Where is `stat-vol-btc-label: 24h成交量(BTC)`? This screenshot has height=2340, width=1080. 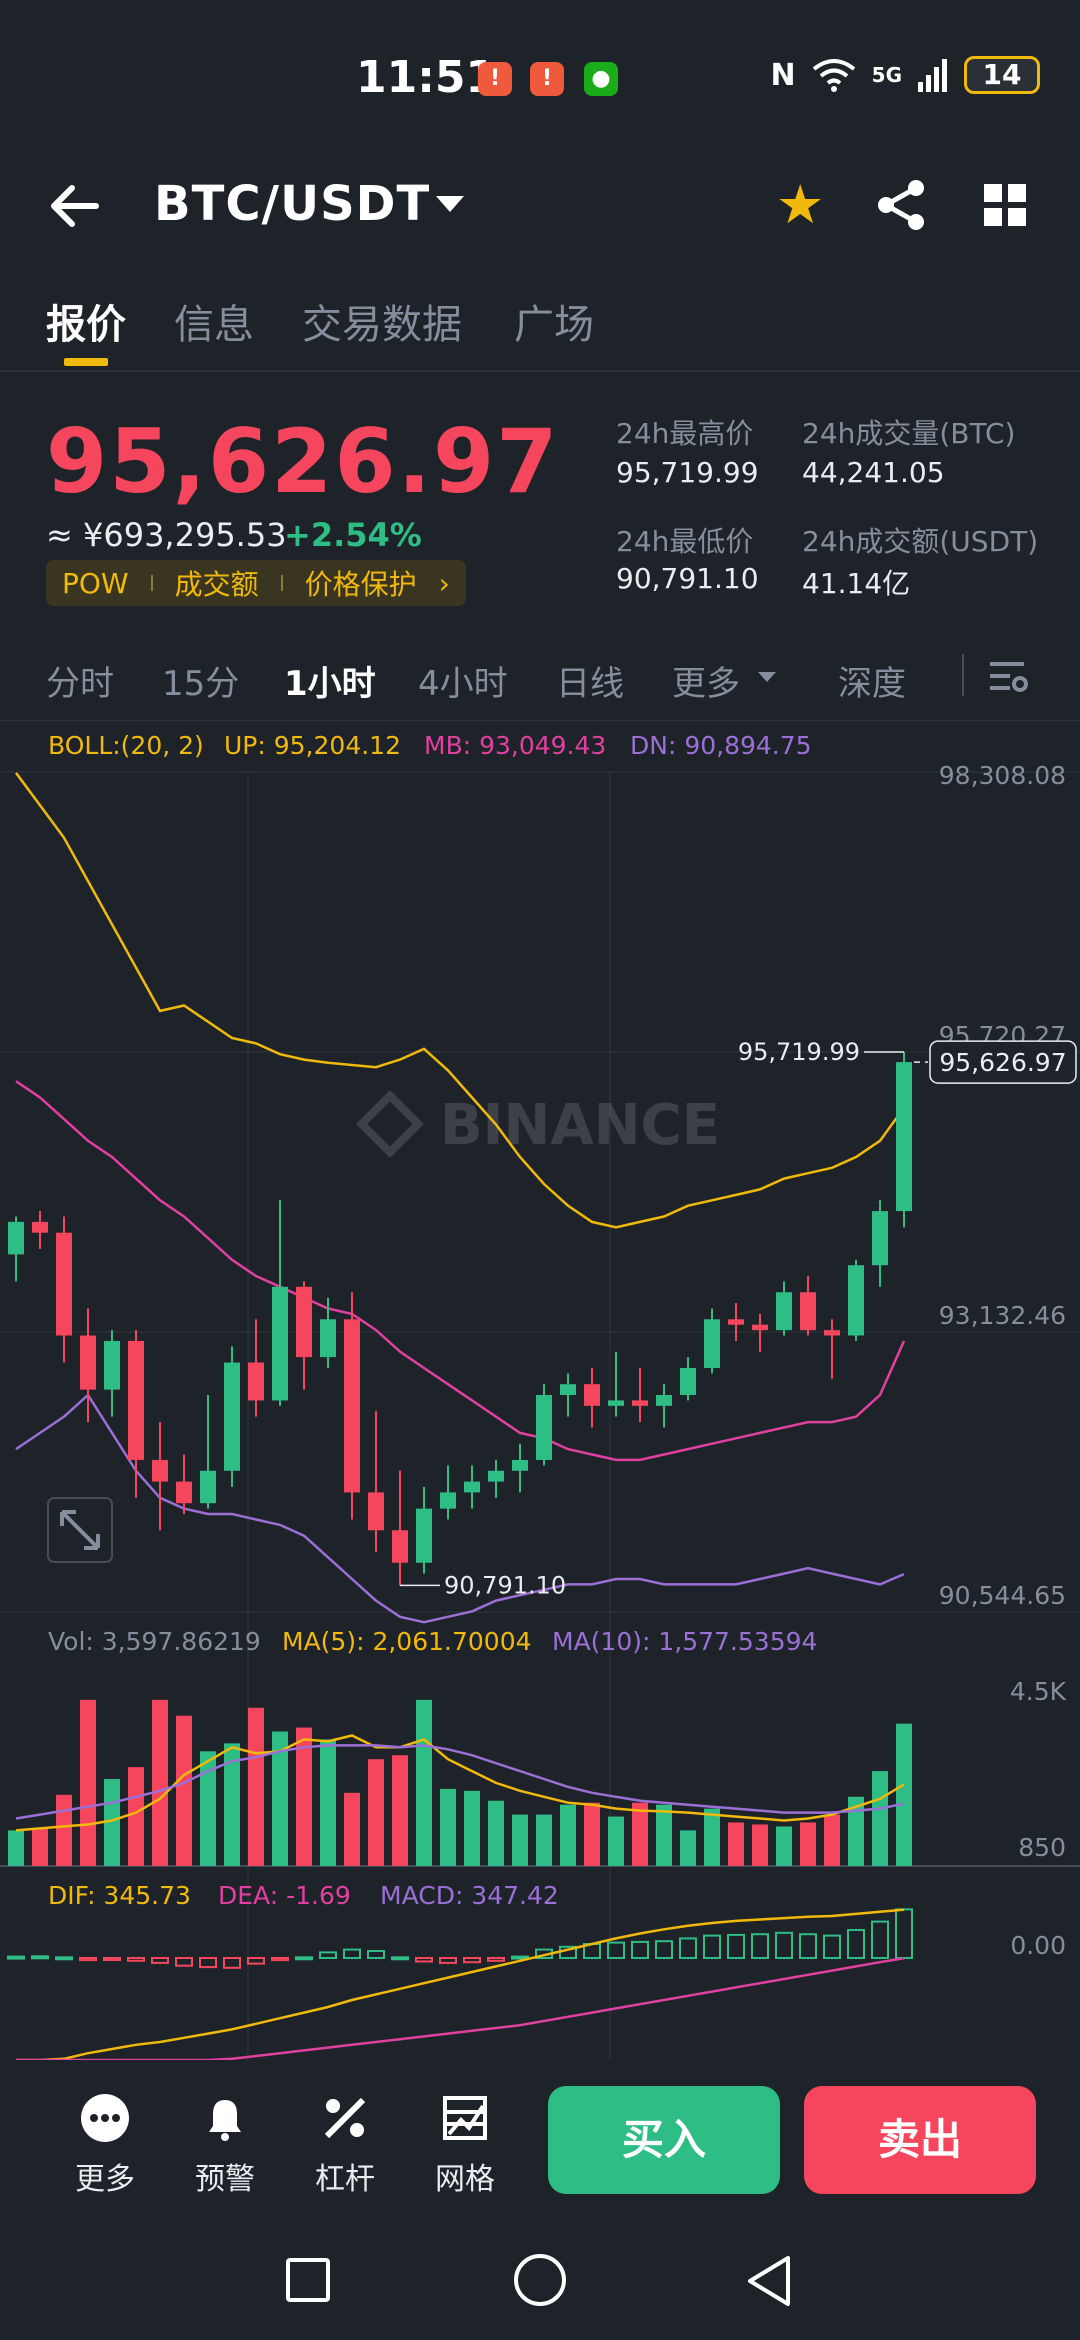
stat-vol-btc-label: 24h成交量(BTC) is located at coordinates (909, 433).